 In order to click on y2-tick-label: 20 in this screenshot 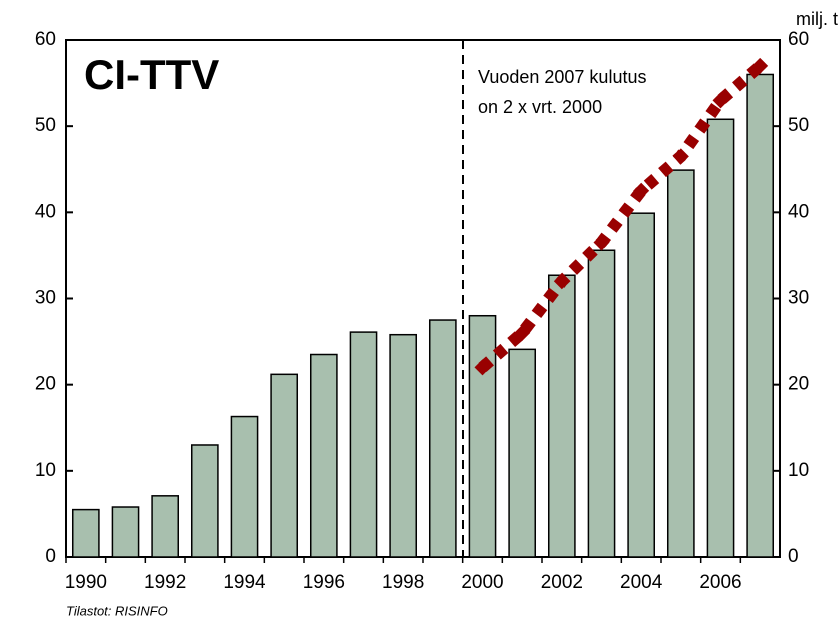, I will do `click(798, 384)`.